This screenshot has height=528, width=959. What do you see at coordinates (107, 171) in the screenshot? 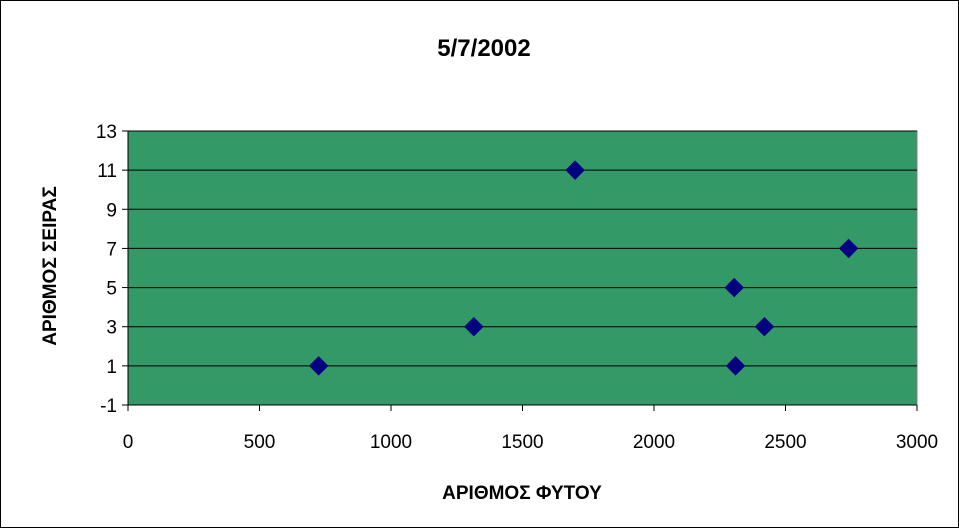
I see `y-tick-label: 11` at bounding box center [107, 171].